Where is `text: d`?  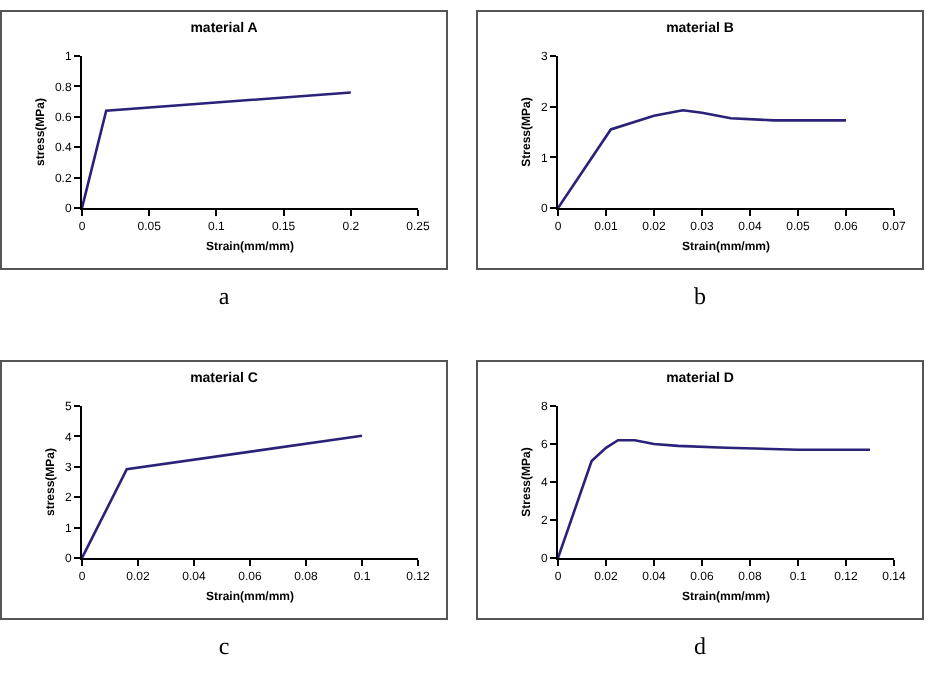 text: d is located at coordinates (700, 646).